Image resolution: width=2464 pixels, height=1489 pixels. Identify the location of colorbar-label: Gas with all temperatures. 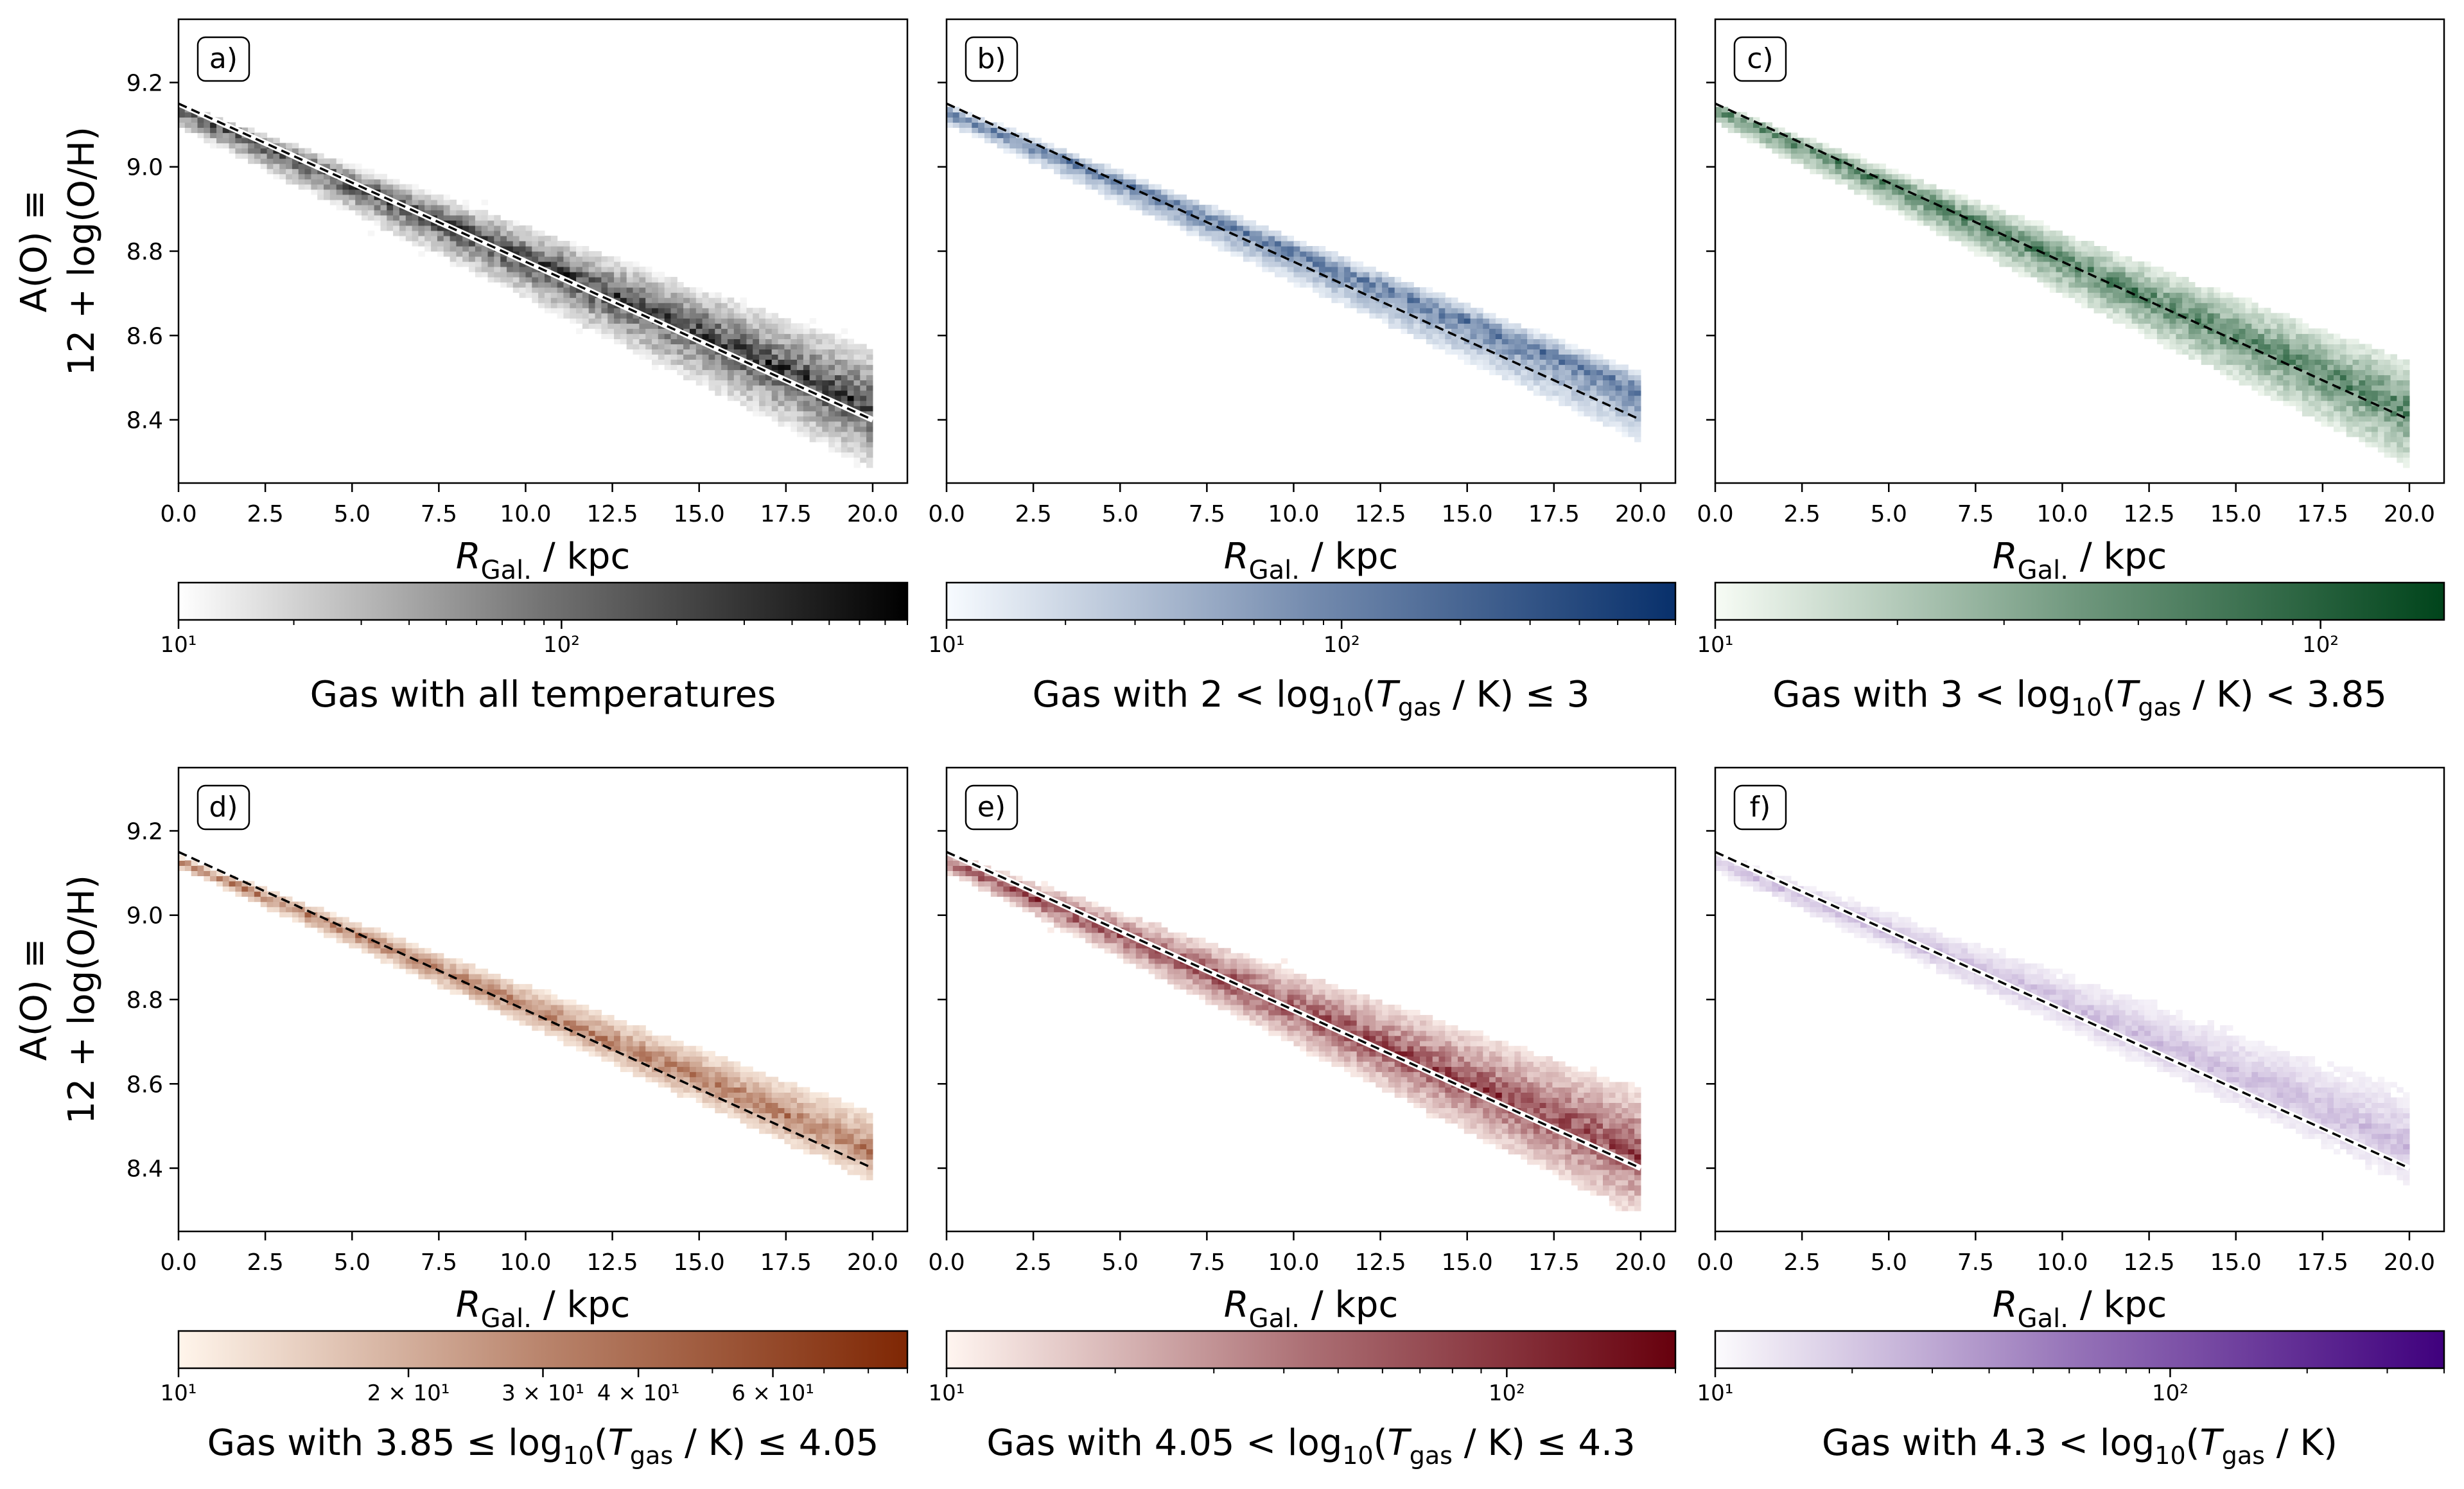
(543, 695).